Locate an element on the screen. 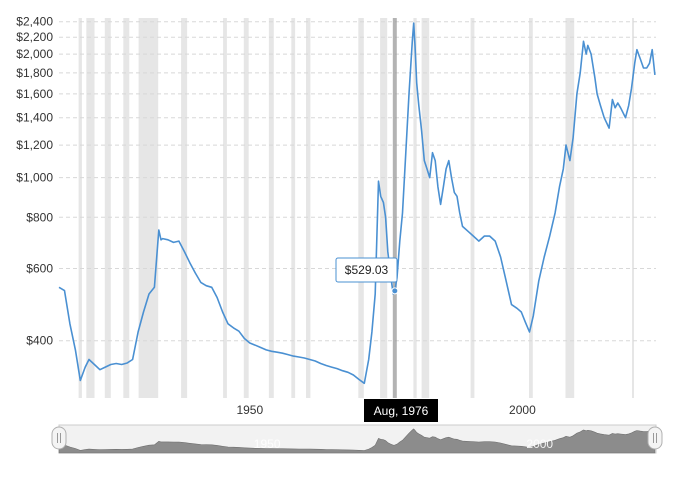 Image resolution: width=690 pixels, height=481 pixels. y-tick-label: $2,400 is located at coordinates (34, 22).